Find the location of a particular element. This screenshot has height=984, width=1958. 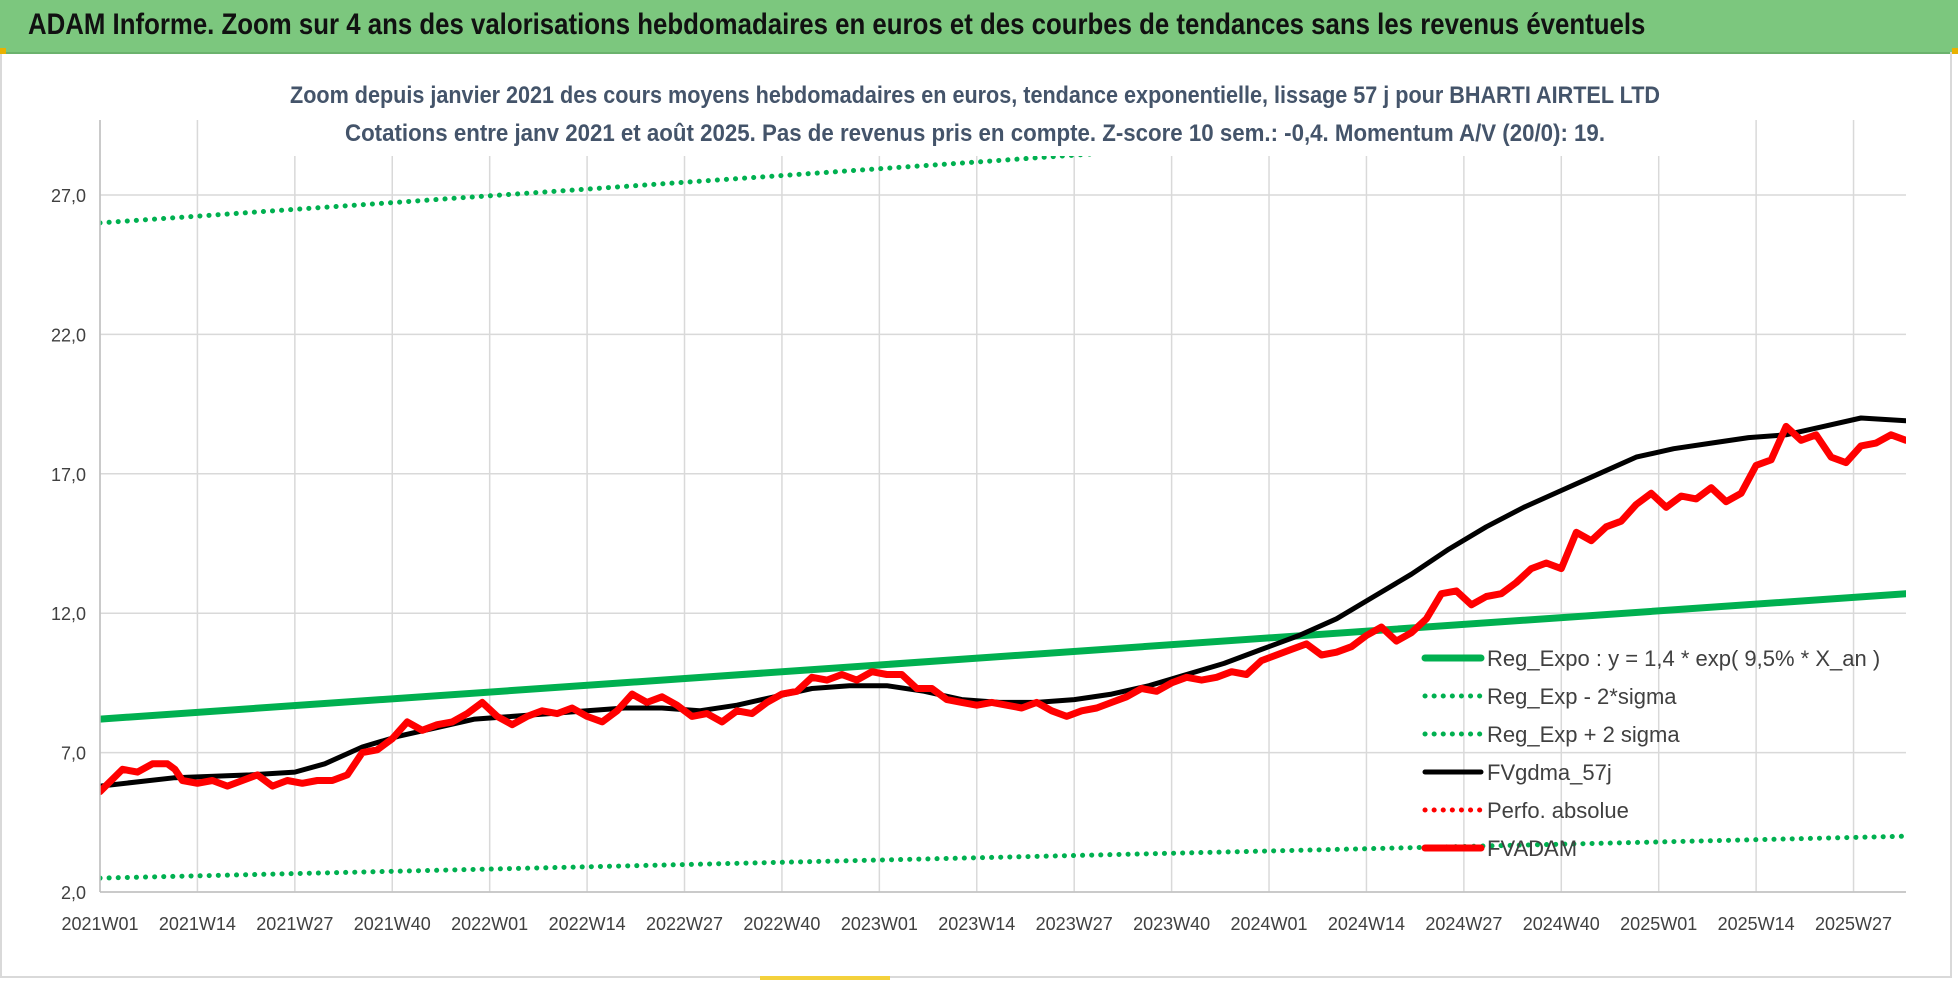

legend-label: Reg_Exp + 2 sigma is located at coordinates (1583, 734).